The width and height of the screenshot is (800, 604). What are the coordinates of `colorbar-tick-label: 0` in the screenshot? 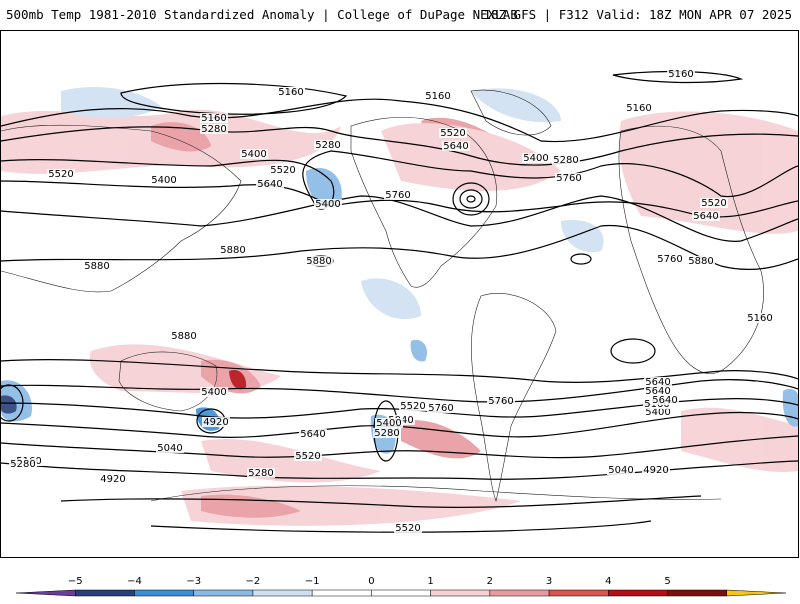 It's located at (371, 581).